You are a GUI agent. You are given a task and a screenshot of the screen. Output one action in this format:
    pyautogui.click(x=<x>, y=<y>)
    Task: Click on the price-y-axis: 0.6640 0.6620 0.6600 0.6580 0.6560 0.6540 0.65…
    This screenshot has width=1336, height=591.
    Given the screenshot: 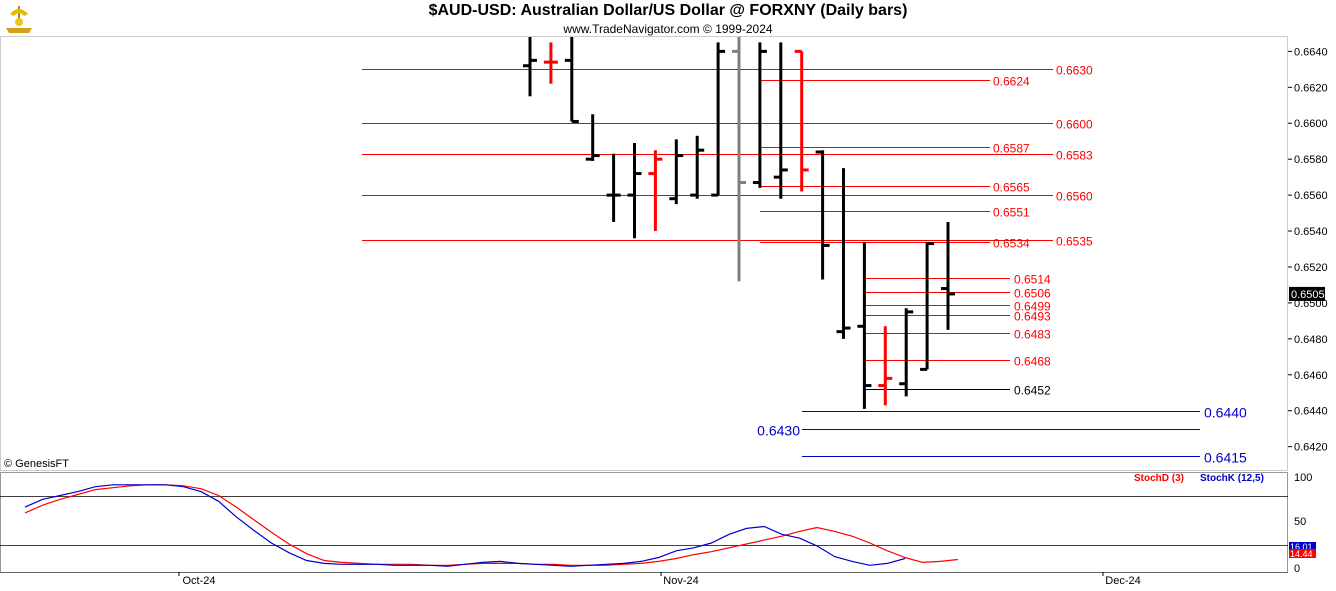 What is the action you would take?
    pyautogui.click(x=1308, y=250)
    